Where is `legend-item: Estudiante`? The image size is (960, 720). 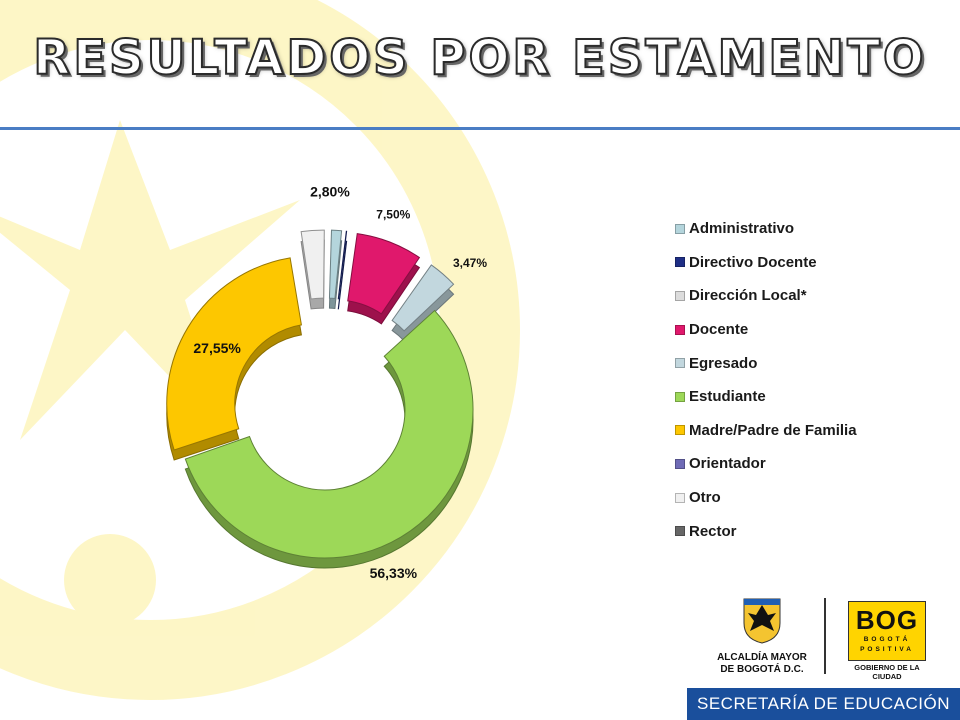 legend-item: Estudiante is located at coordinates (805, 397).